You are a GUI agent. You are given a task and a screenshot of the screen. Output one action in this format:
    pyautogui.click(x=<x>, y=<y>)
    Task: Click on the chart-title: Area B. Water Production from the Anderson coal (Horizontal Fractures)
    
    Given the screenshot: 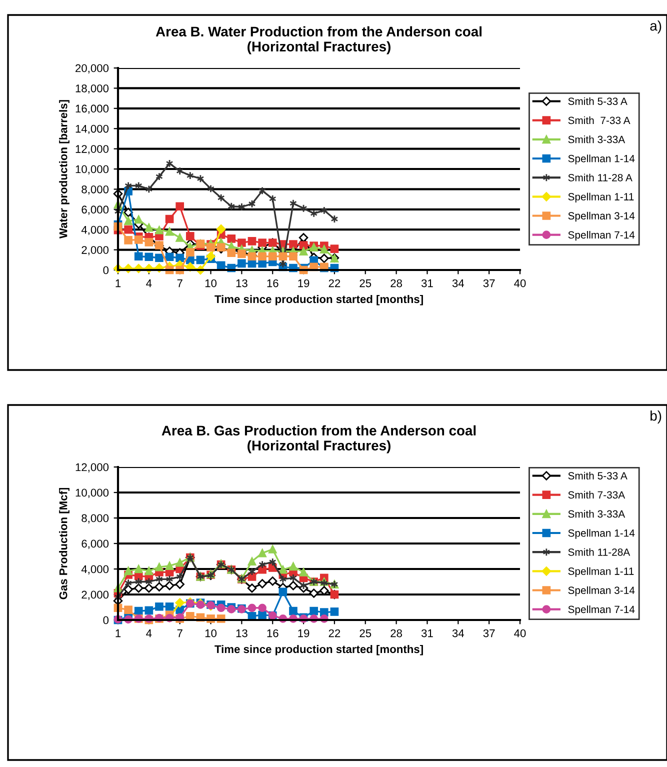 What is the action you would take?
    pyautogui.click(x=319, y=40)
    